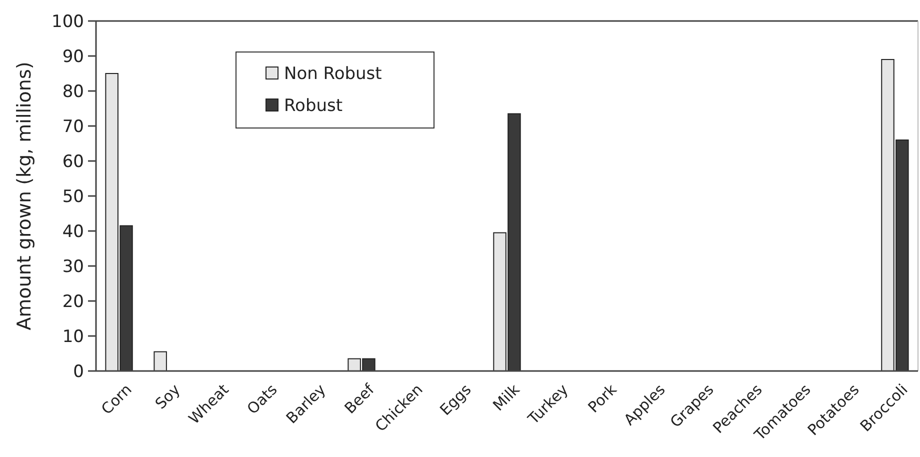 The width and height of the screenshot is (920, 457). Describe the element at coordinates (313, 106) in the screenshot. I see `legend-label: Robust` at that location.